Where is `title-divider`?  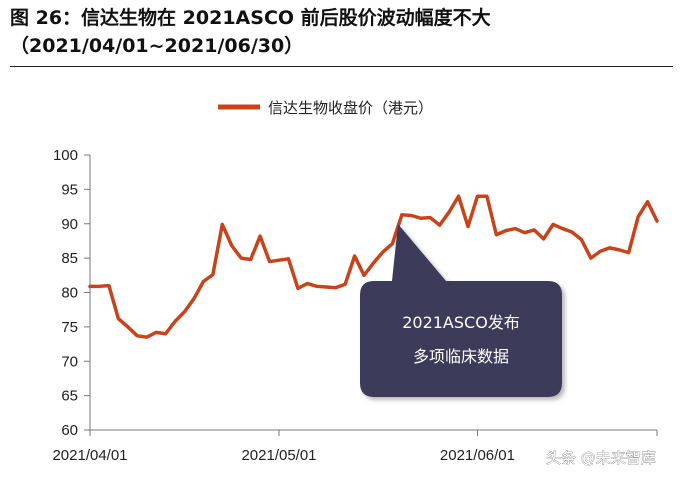 title-divider is located at coordinates (341, 66).